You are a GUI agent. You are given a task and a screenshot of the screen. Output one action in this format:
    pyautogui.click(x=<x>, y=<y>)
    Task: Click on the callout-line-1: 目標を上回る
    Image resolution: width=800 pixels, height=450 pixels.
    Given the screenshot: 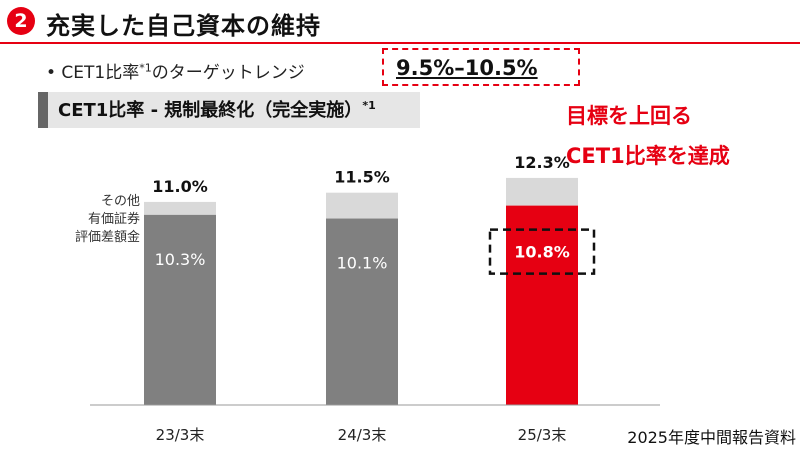 What is the action you would take?
    pyautogui.click(x=629, y=116)
    